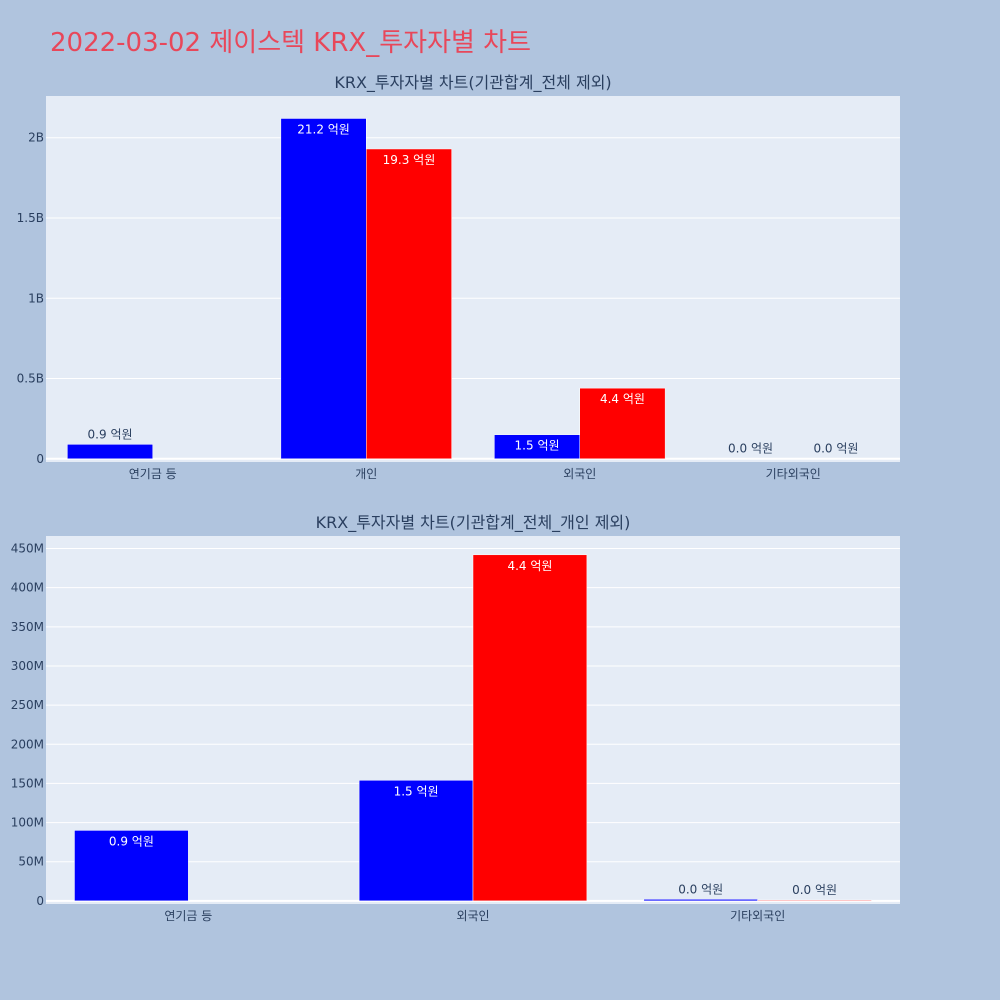 Image resolution: width=1000 pixels, height=1000 pixels. Describe the element at coordinates (31, 862) in the screenshot. I see `y-tick-label: 50M` at that location.